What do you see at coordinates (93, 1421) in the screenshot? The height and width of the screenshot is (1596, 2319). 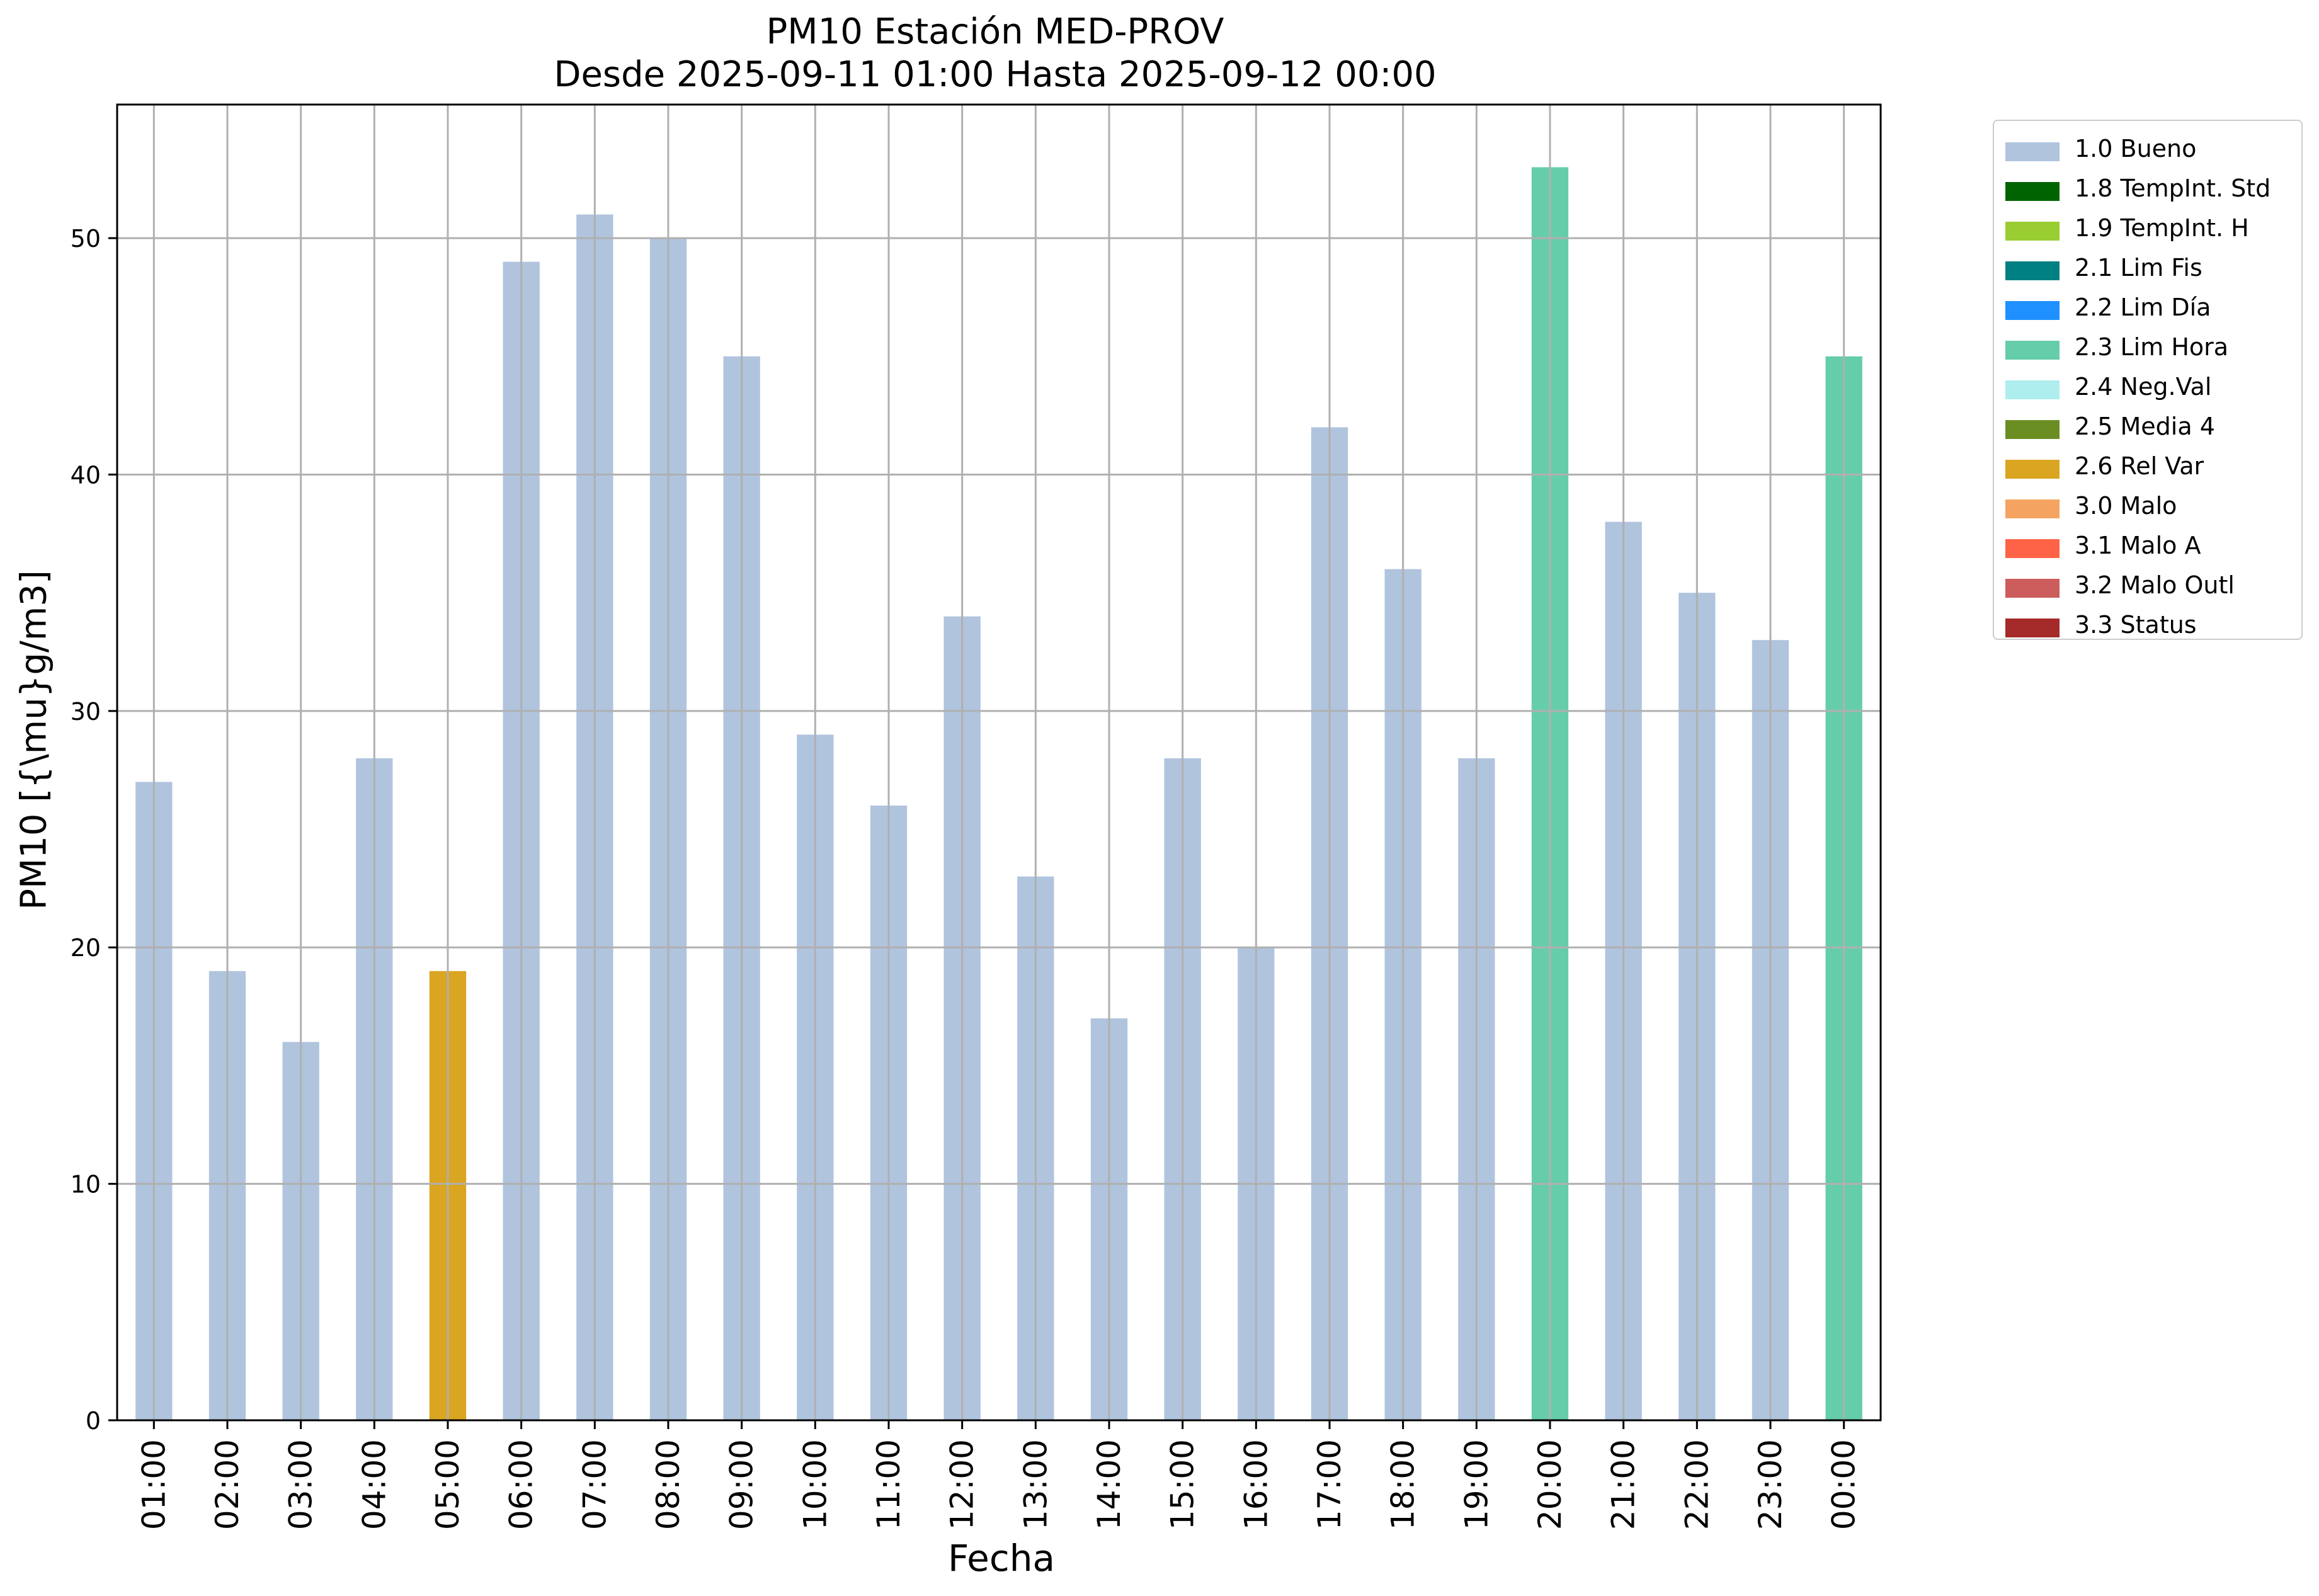 I see `y-tick-label: 0` at bounding box center [93, 1421].